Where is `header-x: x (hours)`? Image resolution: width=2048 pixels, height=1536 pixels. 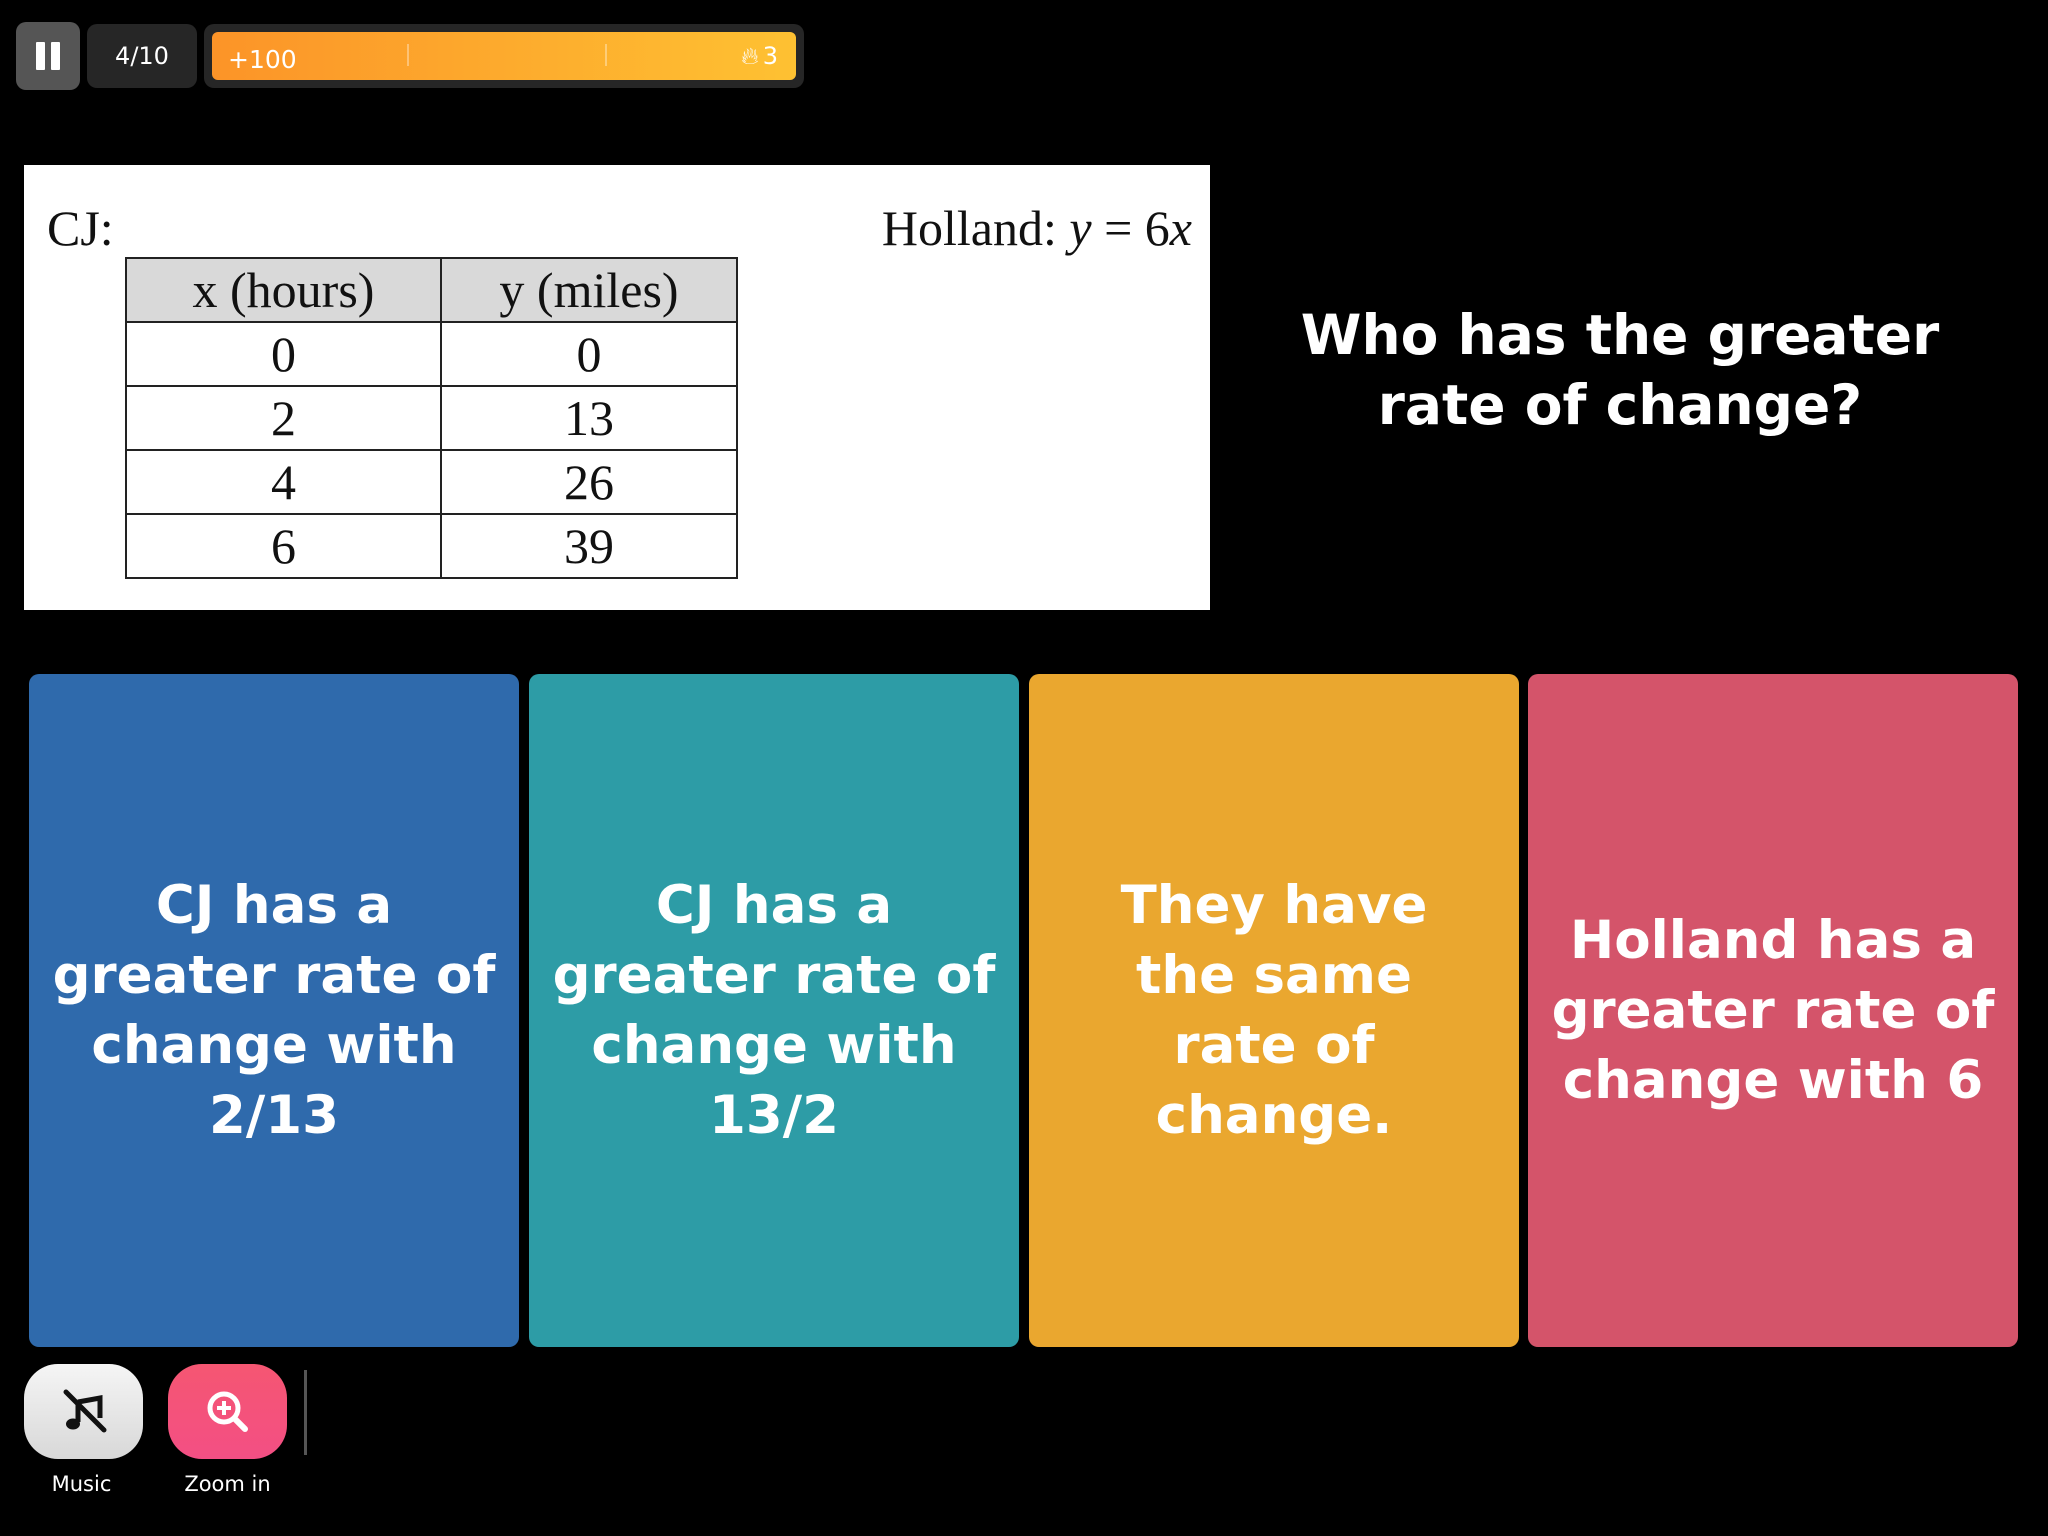 header-x: x (hours) is located at coordinates (283, 290).